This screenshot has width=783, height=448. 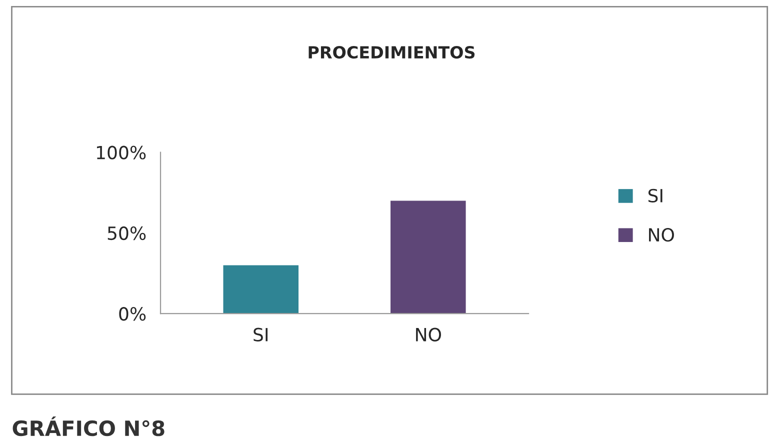 What do you see at coordinates (127, 233) in the screenshot?
I see `y-tick-label: 50%` at bounding box center [127, 233].